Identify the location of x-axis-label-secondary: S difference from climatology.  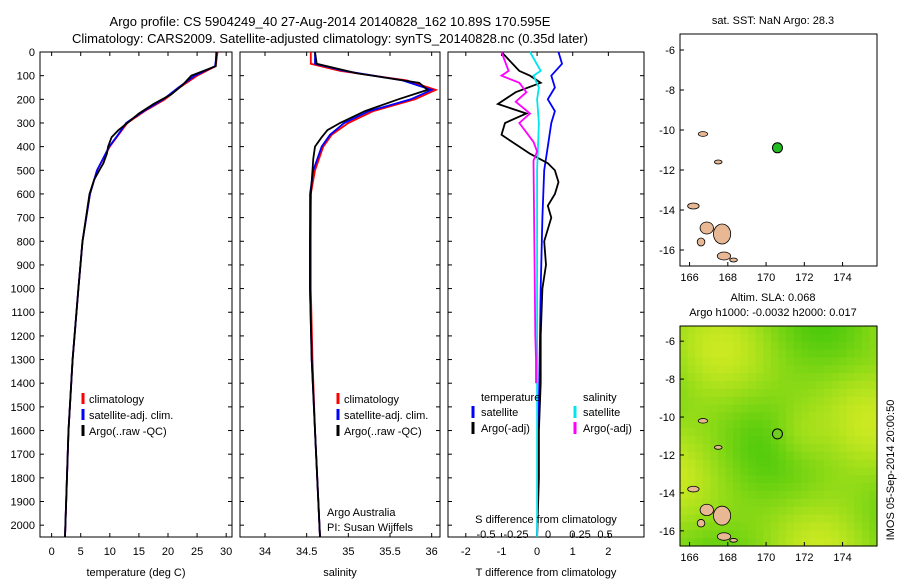
(546, 520).